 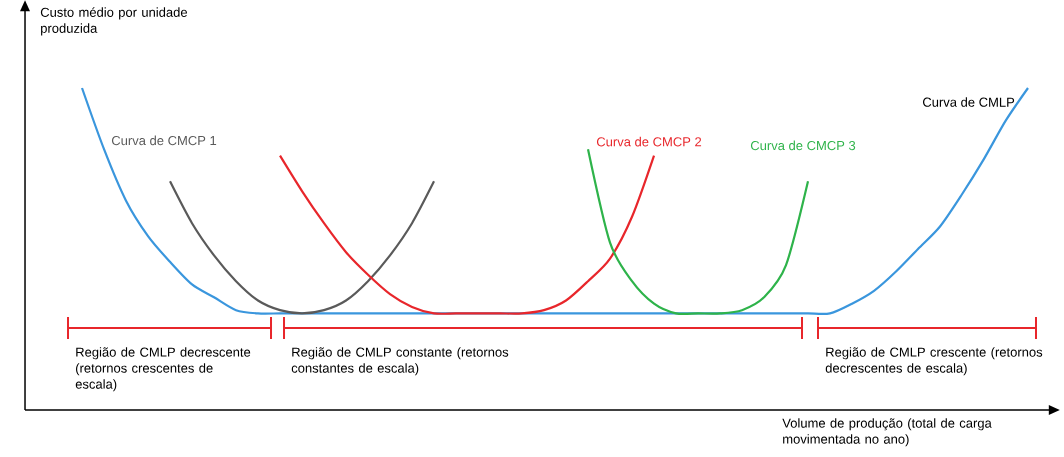 I want to click on annotation: Região de CMLP constante (retornos constantes de escala), so click(x=400, y=361).